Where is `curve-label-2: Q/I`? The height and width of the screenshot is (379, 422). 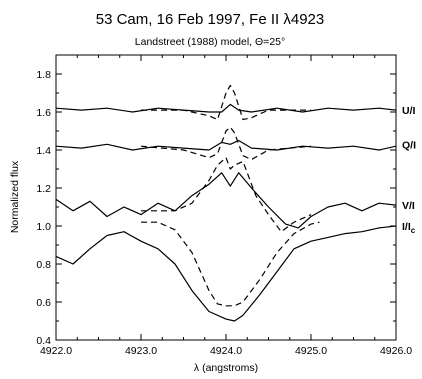
curve-label-2: Q/I is located at coordinates (409, 145).